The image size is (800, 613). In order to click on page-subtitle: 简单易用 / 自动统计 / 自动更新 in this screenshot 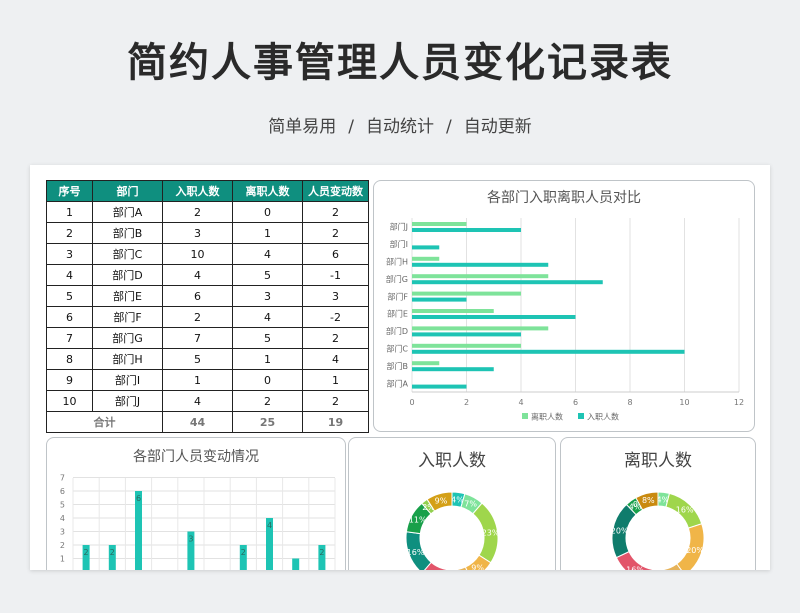, I will do `click(400, 124)`.